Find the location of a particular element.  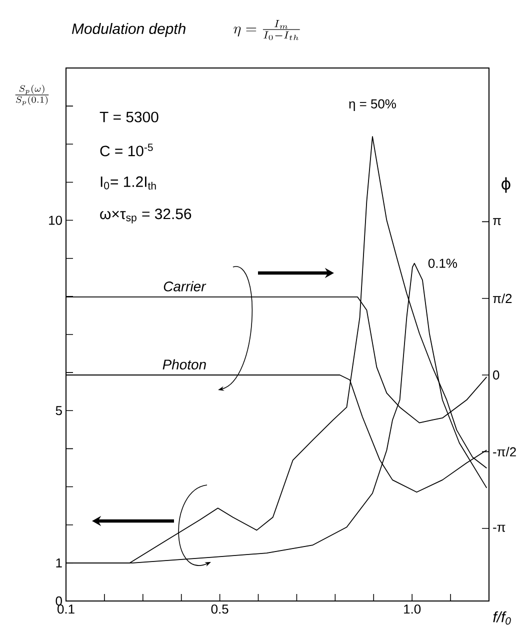

y-tick-label: 5 is located at coordinates (59, 411).